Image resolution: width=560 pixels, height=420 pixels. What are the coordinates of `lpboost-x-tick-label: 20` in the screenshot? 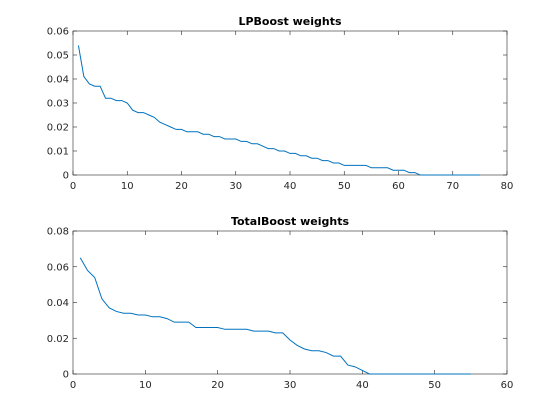 It's located at (181, 186).